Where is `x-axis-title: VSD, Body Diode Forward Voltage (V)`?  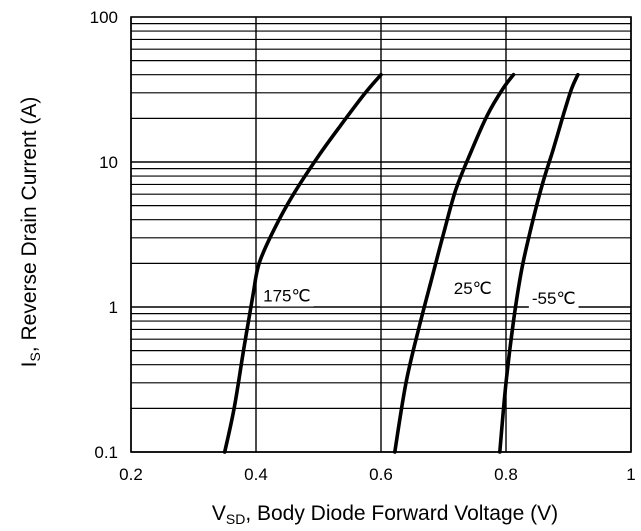 x-axis-title: VSD, Body Diode Forward Voltage (V) is located at coordinates (385, 514).